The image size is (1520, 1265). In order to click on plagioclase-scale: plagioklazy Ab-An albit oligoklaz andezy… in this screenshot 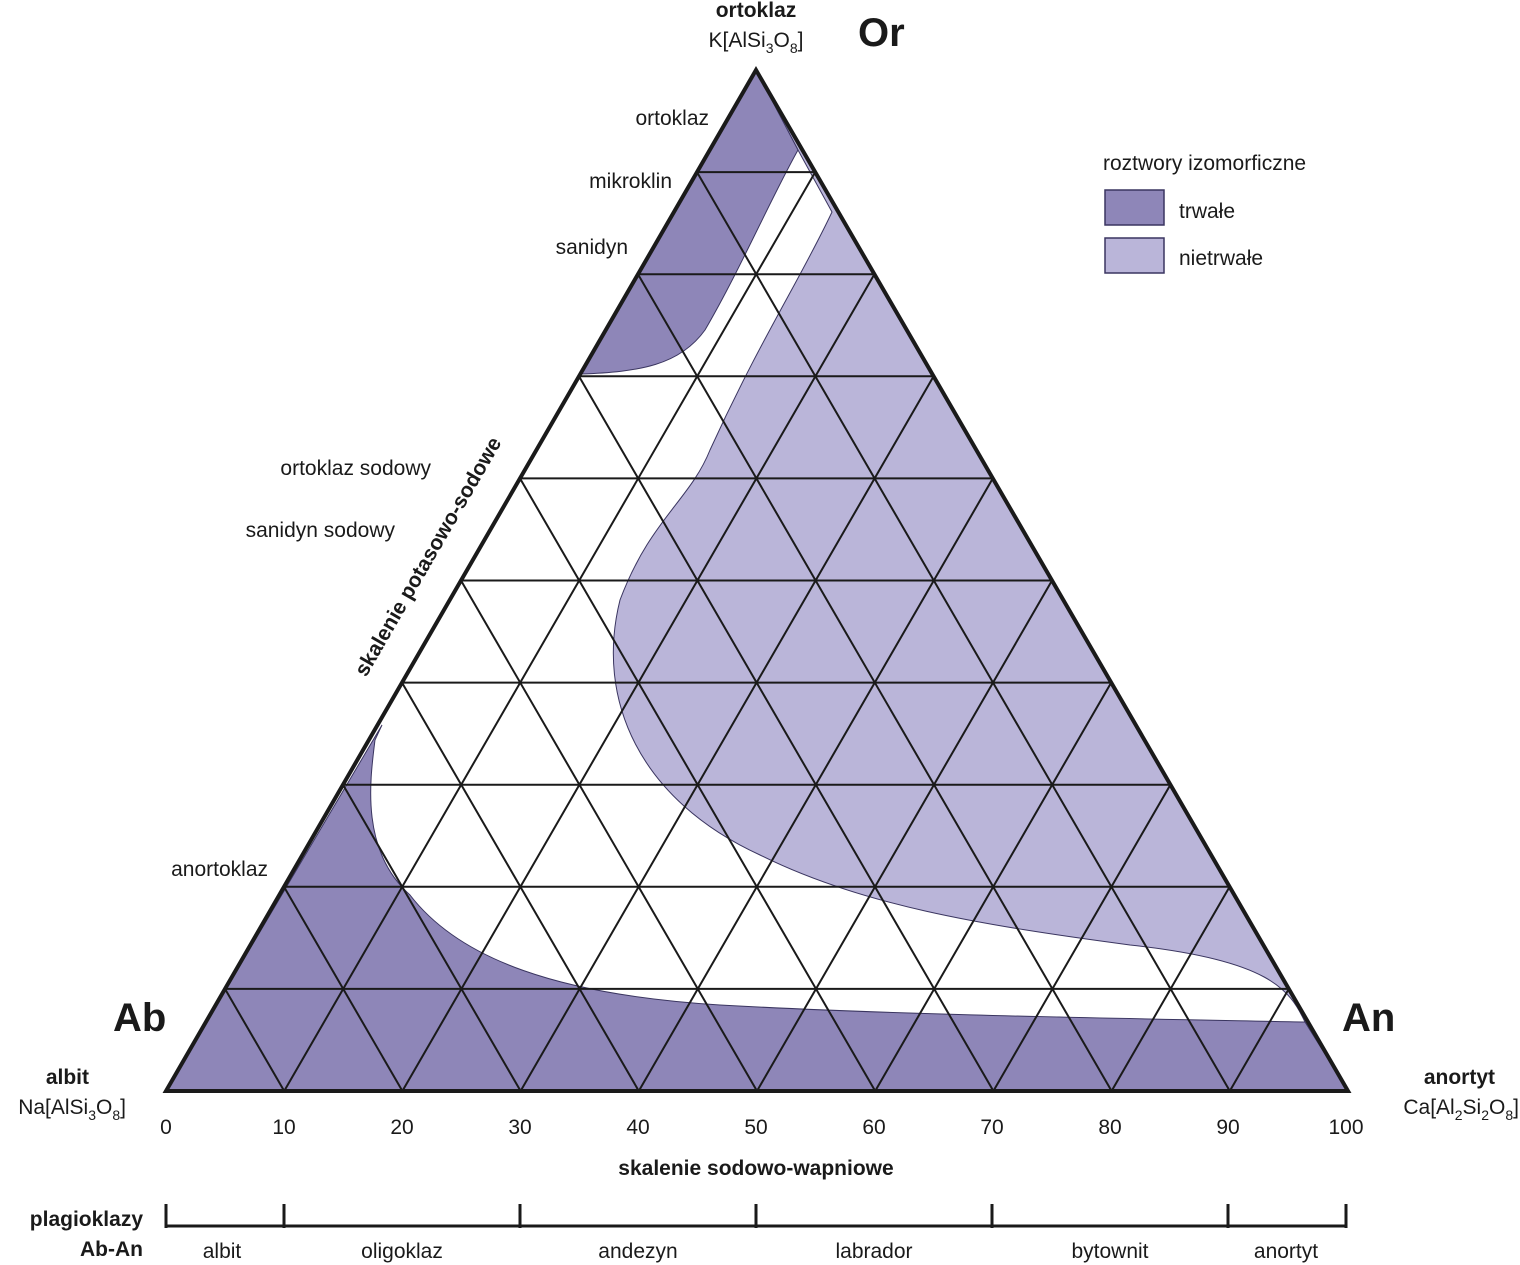, I will do `click(689, 1233)`.